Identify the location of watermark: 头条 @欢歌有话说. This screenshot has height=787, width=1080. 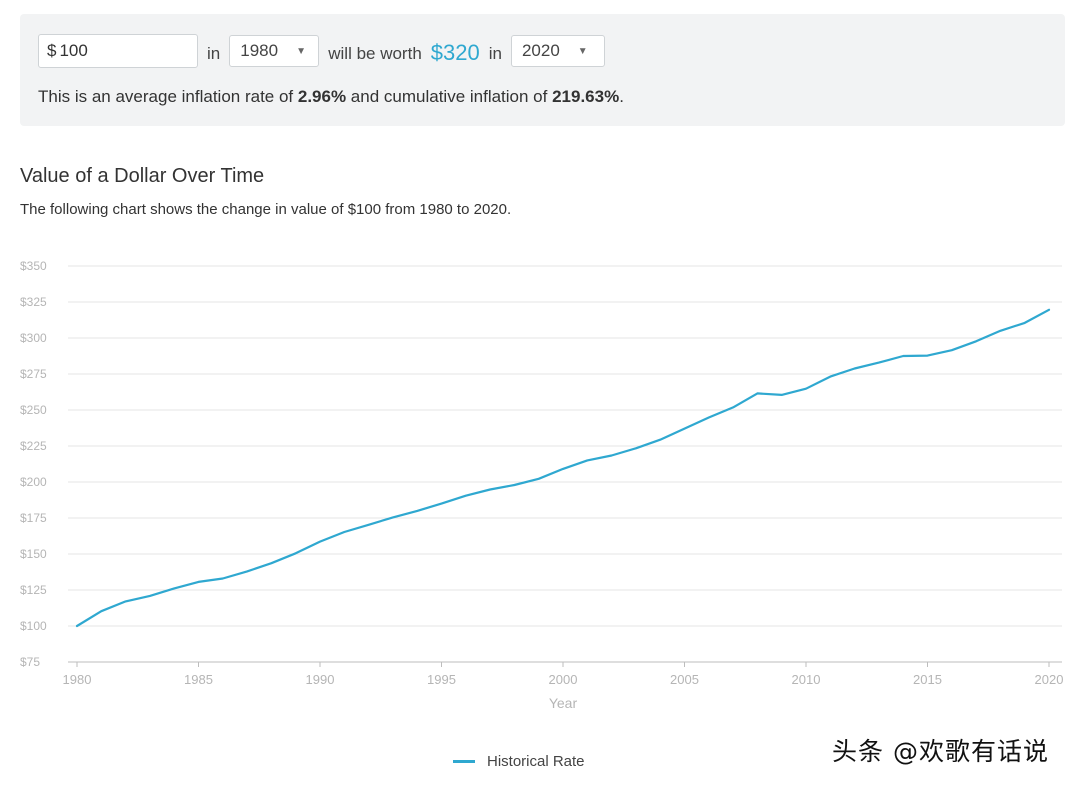
(940, 751).